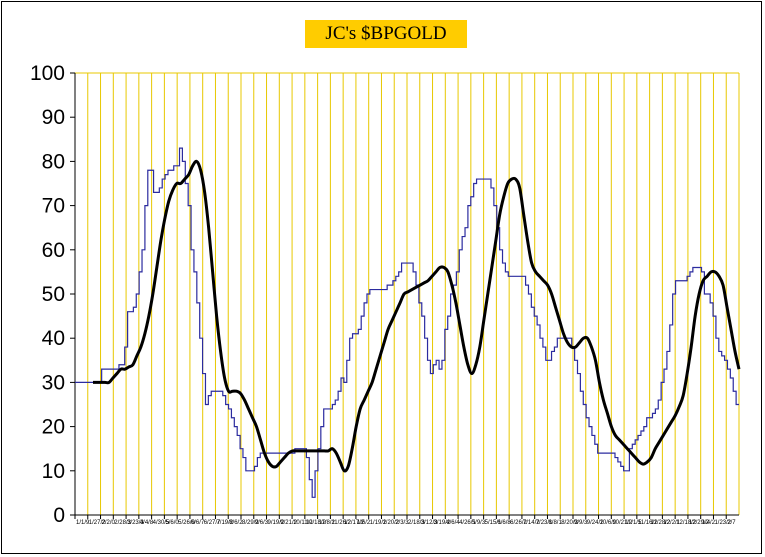 The height and width of the screenshot is (557, 765). What do you see at coordinates (53, 161) in the screenshot?
I see `y-tick-label: 80` at bounding box center [53, 161].